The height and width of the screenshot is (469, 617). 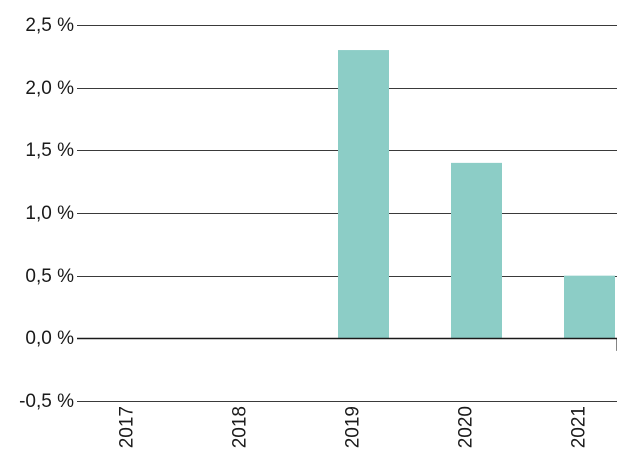 I want to click on x-axis-tick-labels: 2017 2018 2019 2020 2021, so click(x=353, y=427).